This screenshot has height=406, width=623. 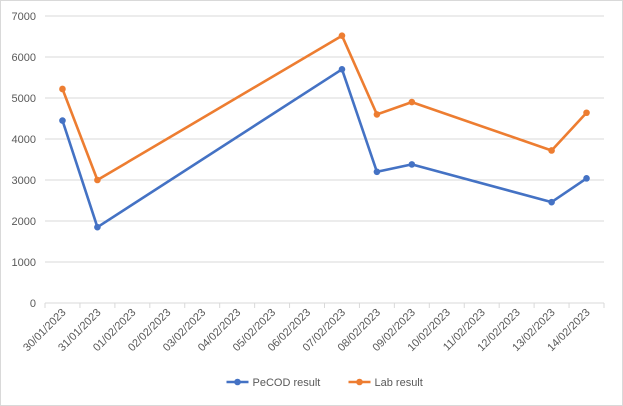 I want to click on legend-label: PeCOD result, so click(x=287, y=383).